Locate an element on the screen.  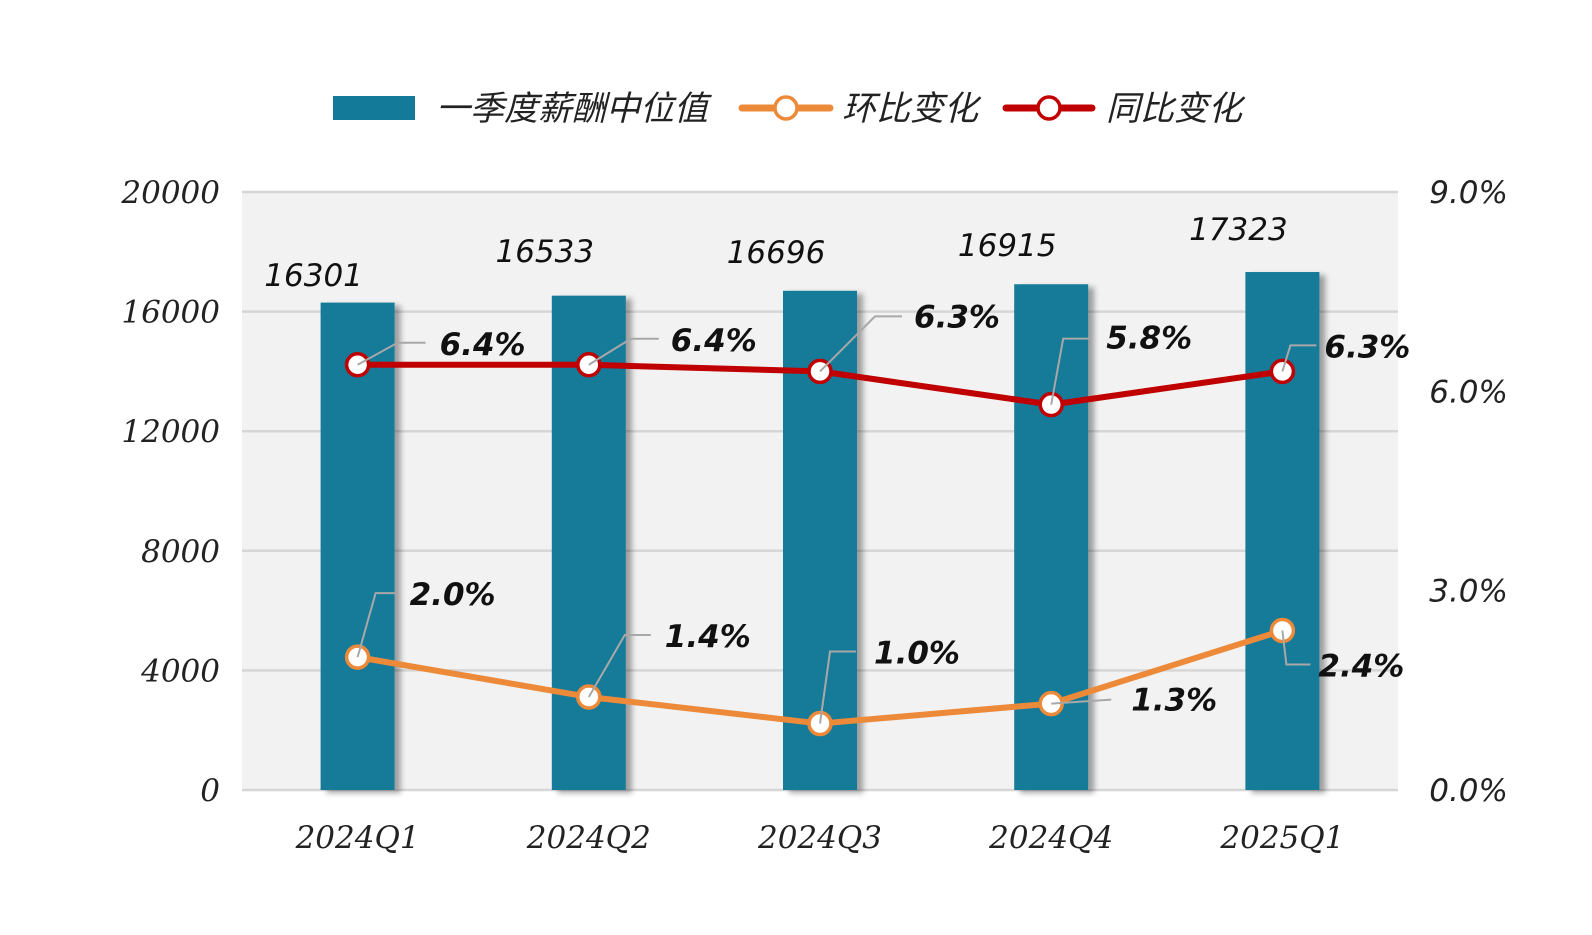
bar-value-label: 16696 is located at coordinates (776, 253).